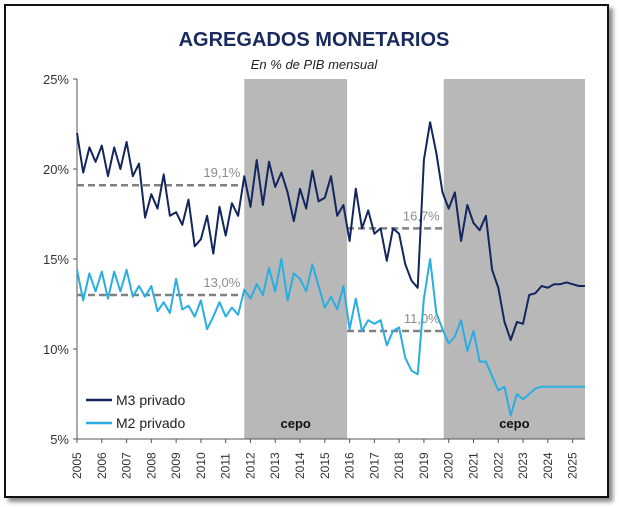  Describe the element at coordinates (424, 465) in the screenshot. I see `x-tick-label: 2019` at that location.